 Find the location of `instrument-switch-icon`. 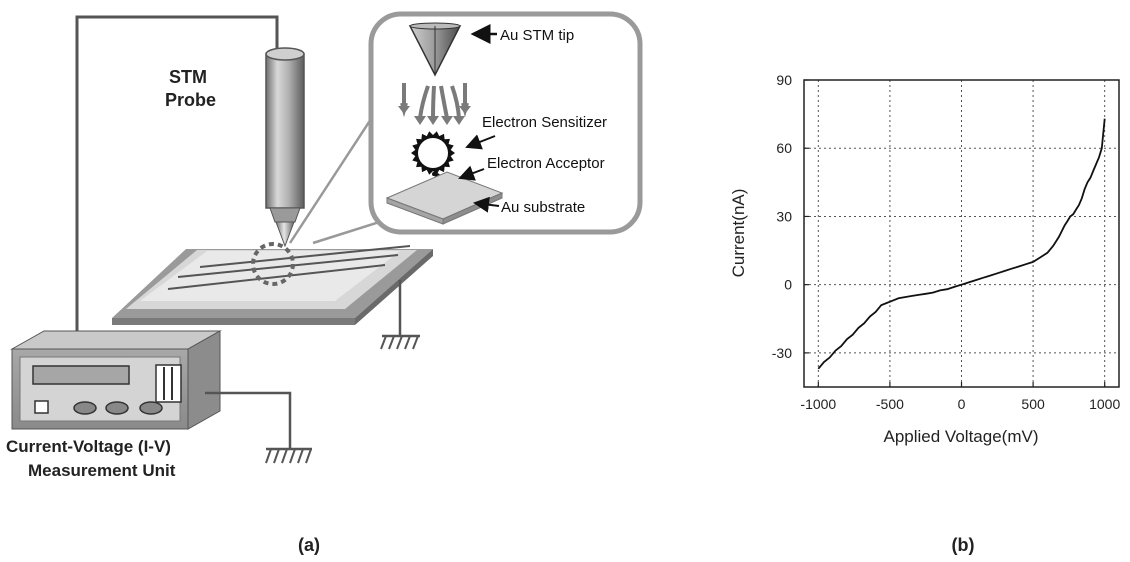

instrument-switch-icon is located at coordinates (168, 383).